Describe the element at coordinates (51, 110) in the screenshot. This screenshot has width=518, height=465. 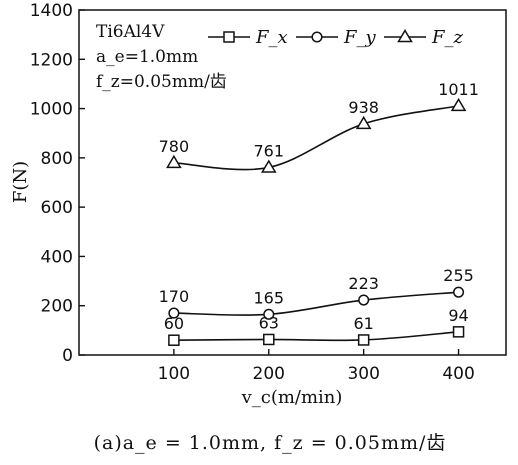
I see `y-tick-label: 1000` at that location.